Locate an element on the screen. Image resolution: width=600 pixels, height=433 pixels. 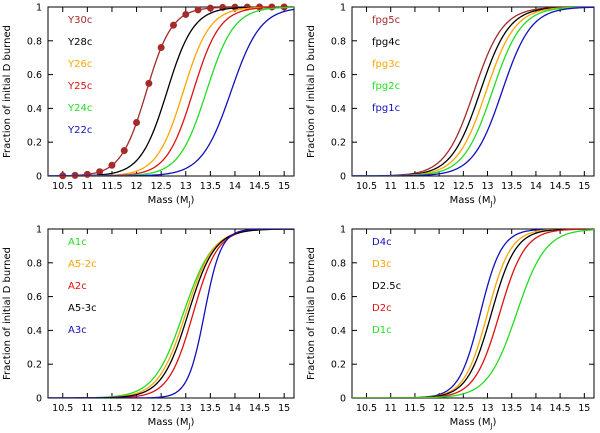
legend-label-D1c: D1c is located at coordinates (382, 330).